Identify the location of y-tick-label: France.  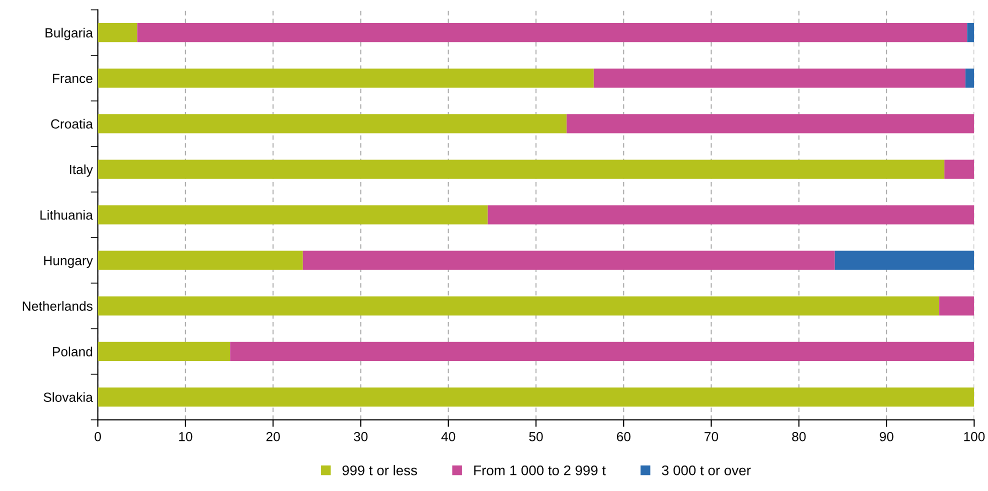
(72, 79).